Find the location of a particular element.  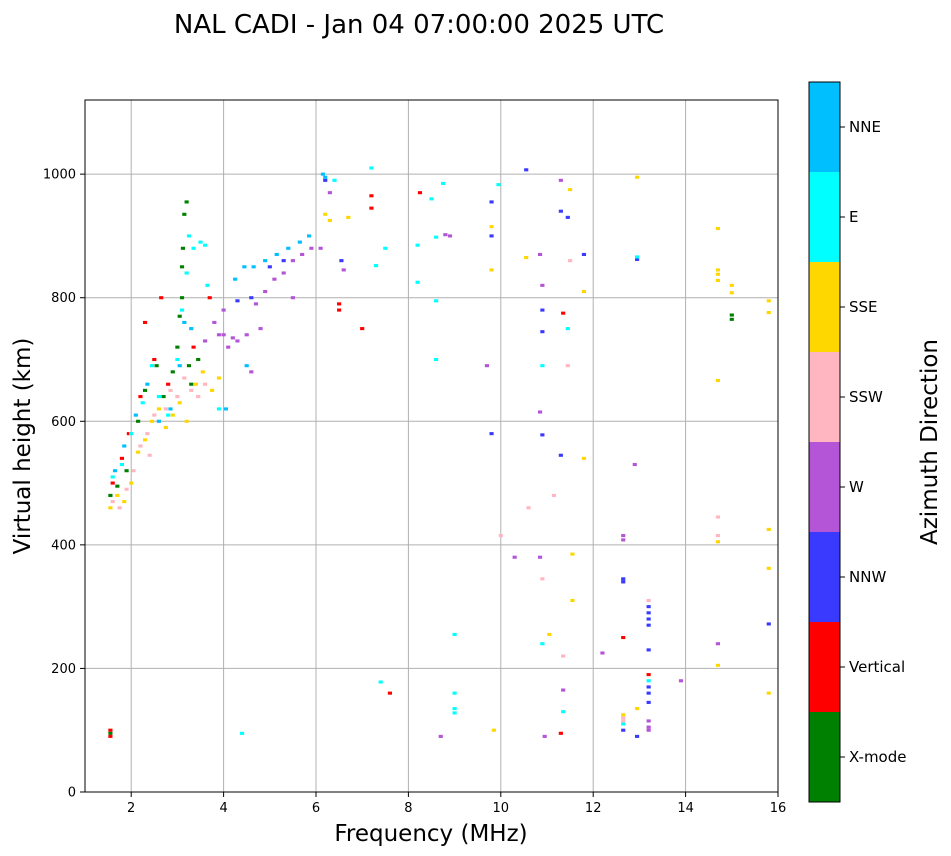

colorbar-tick-label: SSW is located at coordinates (866, 397).